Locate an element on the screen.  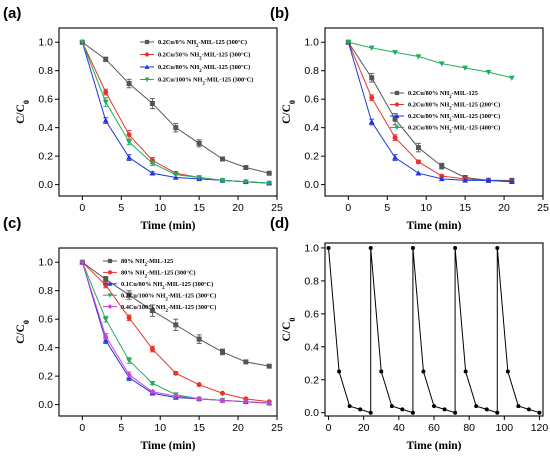
legend-label: 0.2Cu/0% NH2-MIL-125 (300°C) is located at coordinates (202, 44).